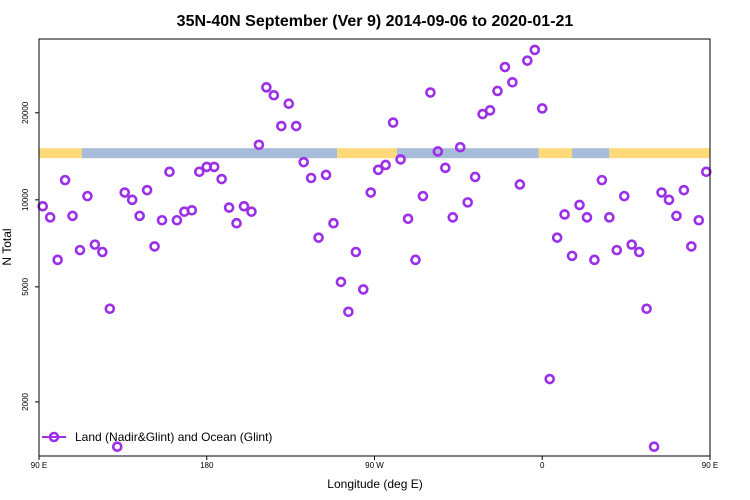 The image size is (750, 500). I want to click on x-tick-label-0: 90 E, so click(39, 465).